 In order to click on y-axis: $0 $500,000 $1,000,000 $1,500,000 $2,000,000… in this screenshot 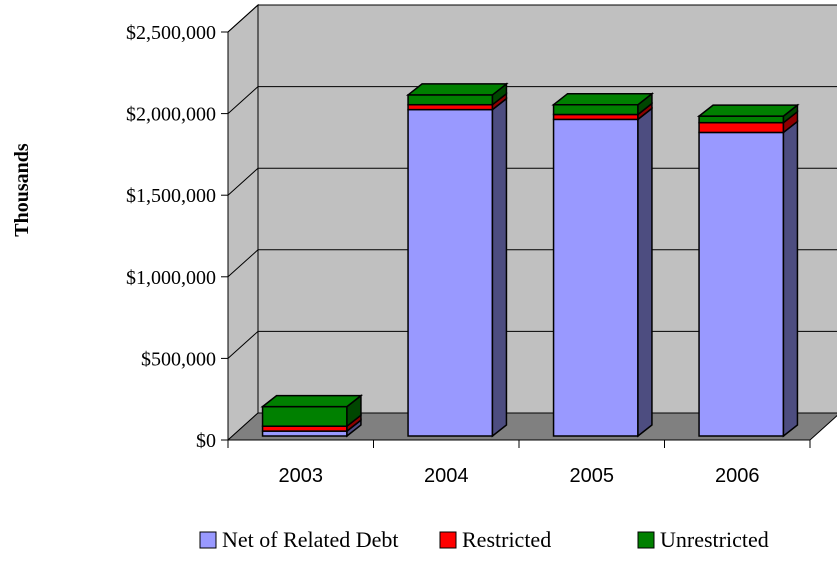, I will do `click(177, 237)`.